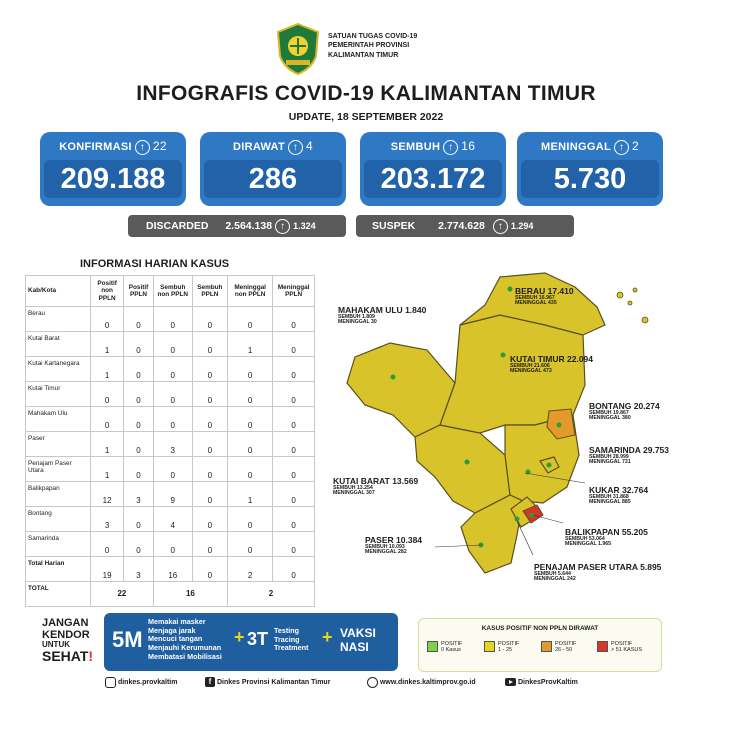  I want to click on legend-swatch-red, so click(602, 646).